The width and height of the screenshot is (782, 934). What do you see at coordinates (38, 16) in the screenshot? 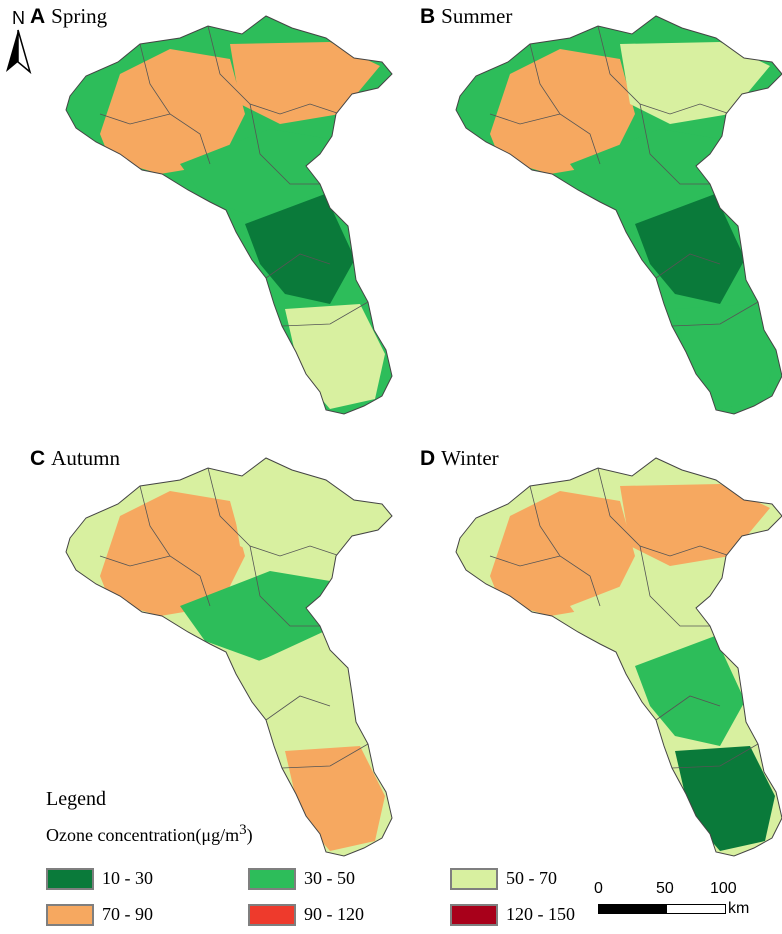
I see `panel-letter: A` at bounding box center [38, 16].